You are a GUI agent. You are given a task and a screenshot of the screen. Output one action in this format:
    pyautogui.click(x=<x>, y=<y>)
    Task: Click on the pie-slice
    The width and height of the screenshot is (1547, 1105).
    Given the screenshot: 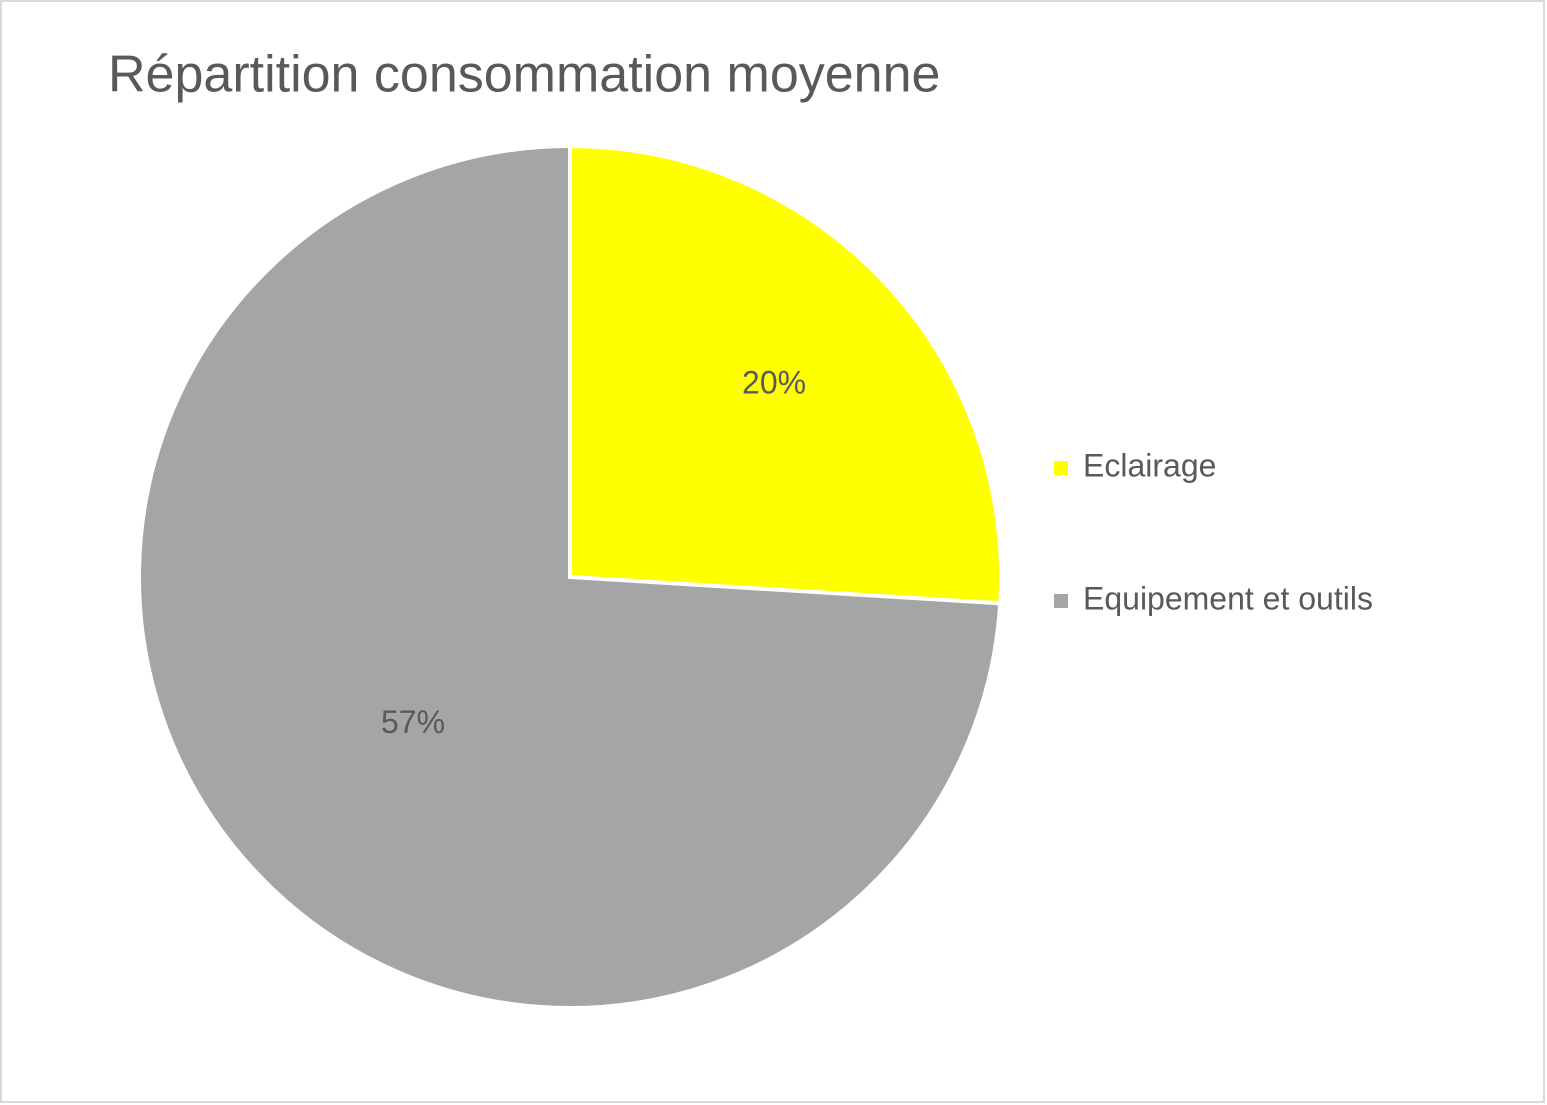 What is the action you would take?
    pyautogui.click(x=785, y=374)
    